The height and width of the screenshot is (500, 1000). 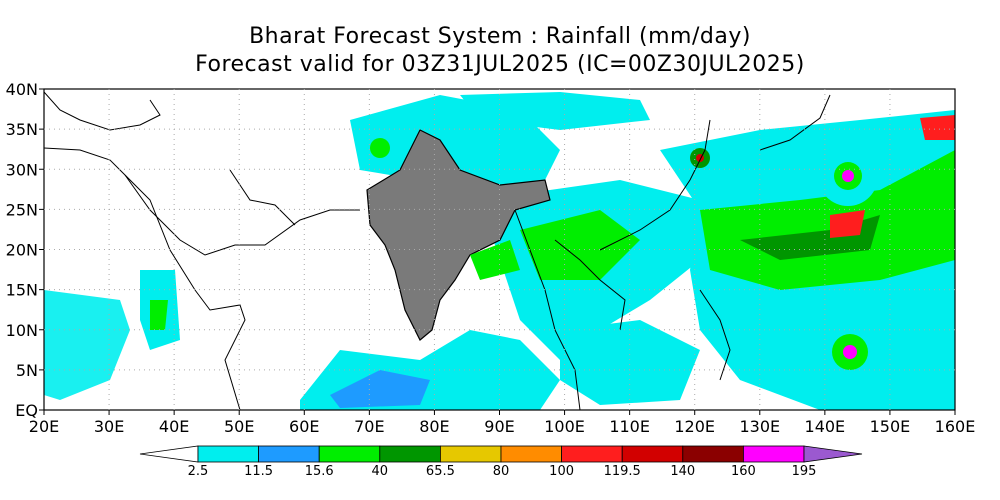 What do you see at coordinates (174, 426) in the screenshot?
I see `lon-tick-label: 40E` at bounding box center [174, 426].